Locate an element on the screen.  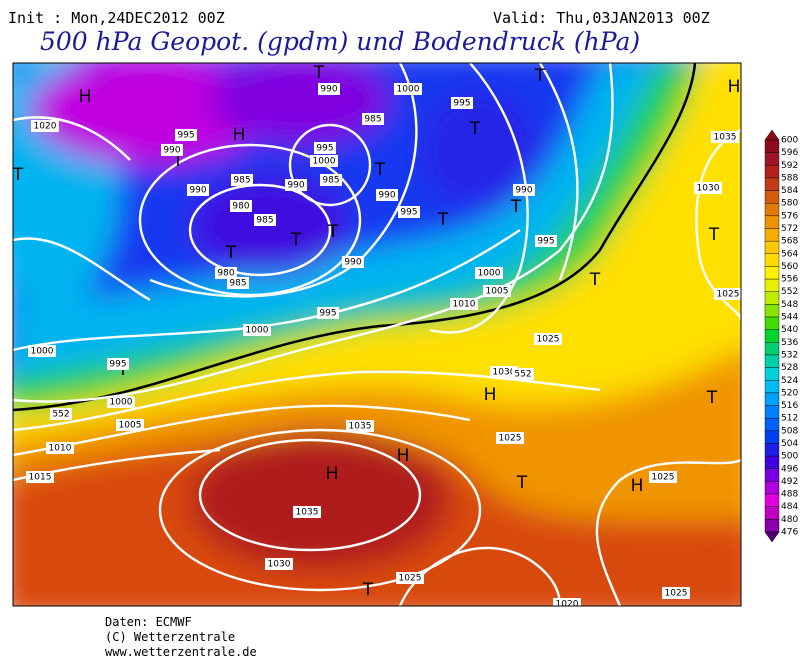
footer-line: www.wetterzentrale.de is located at coordinates (181, 652).